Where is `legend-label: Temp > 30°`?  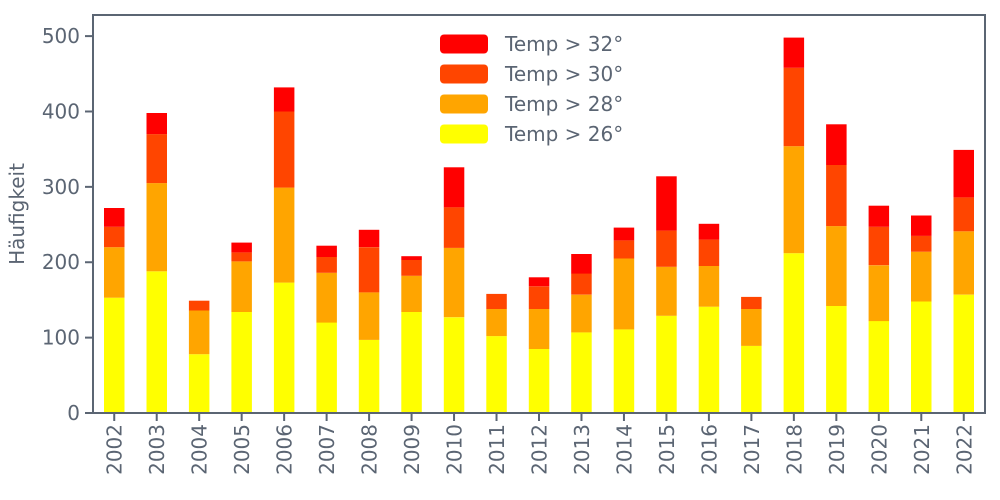
legend-label: Temp > 30° is located at coordinates (563, 74).